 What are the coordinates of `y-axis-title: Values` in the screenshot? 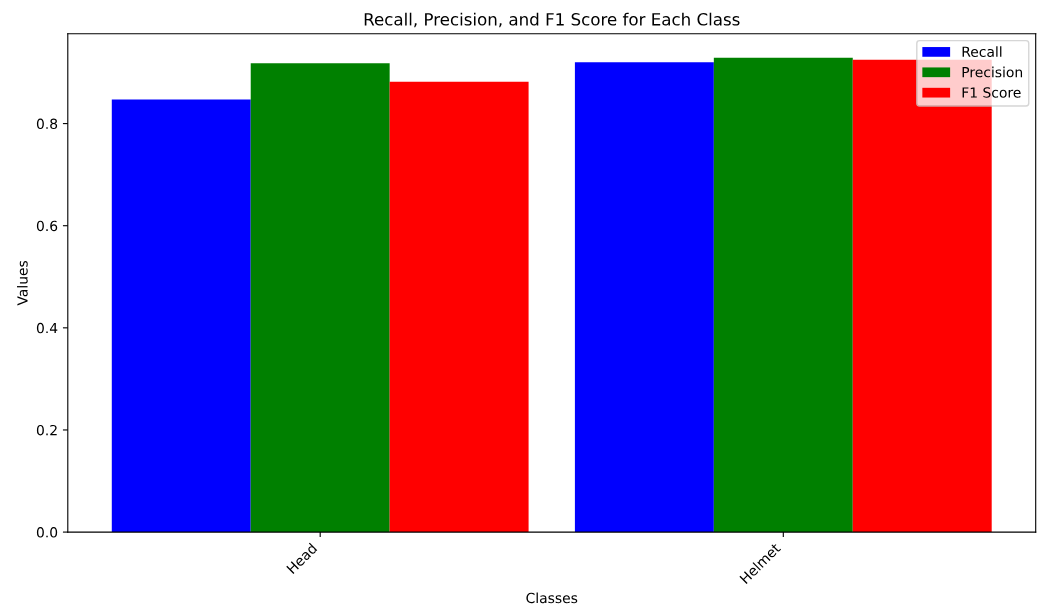 It's located at (22, 283).